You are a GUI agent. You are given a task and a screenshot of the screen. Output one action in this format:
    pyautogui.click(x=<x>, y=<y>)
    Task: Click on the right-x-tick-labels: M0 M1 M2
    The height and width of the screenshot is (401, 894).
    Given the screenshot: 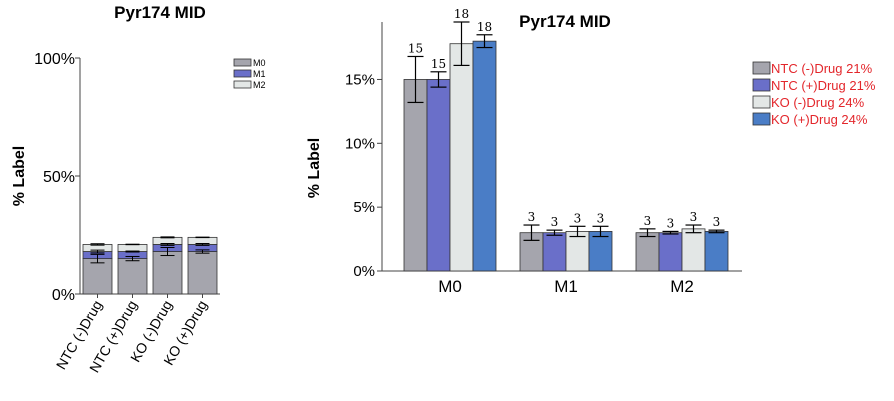 What is the action you would take?
    pyautogui.click(x=566, y=286)
    